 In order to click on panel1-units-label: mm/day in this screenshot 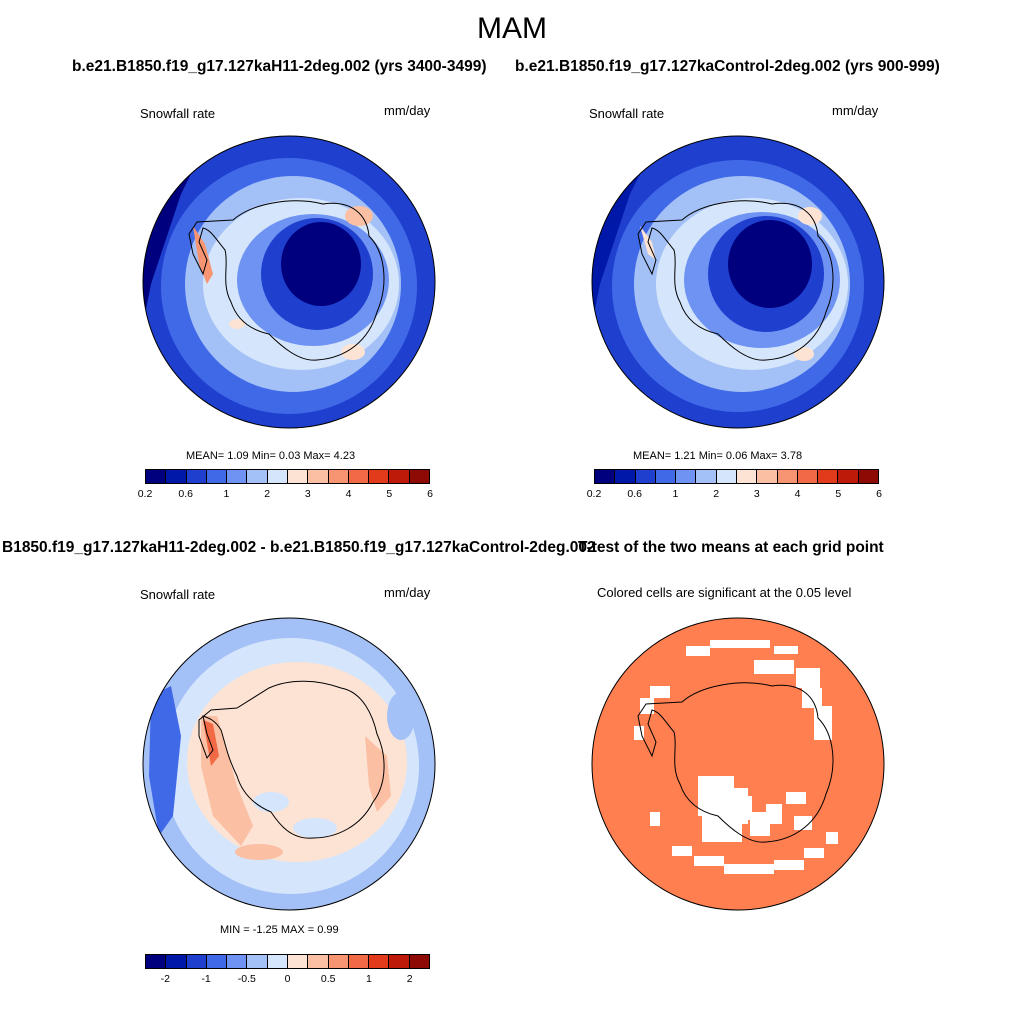, I will do `click(407, 110)`.